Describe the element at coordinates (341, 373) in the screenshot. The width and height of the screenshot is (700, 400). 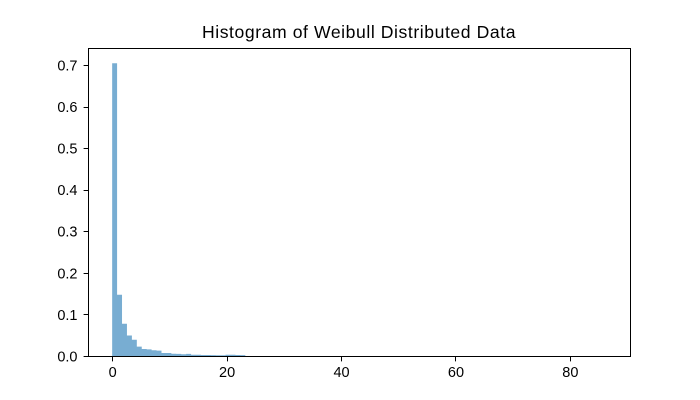
I see `svg-text: 40` at that location.